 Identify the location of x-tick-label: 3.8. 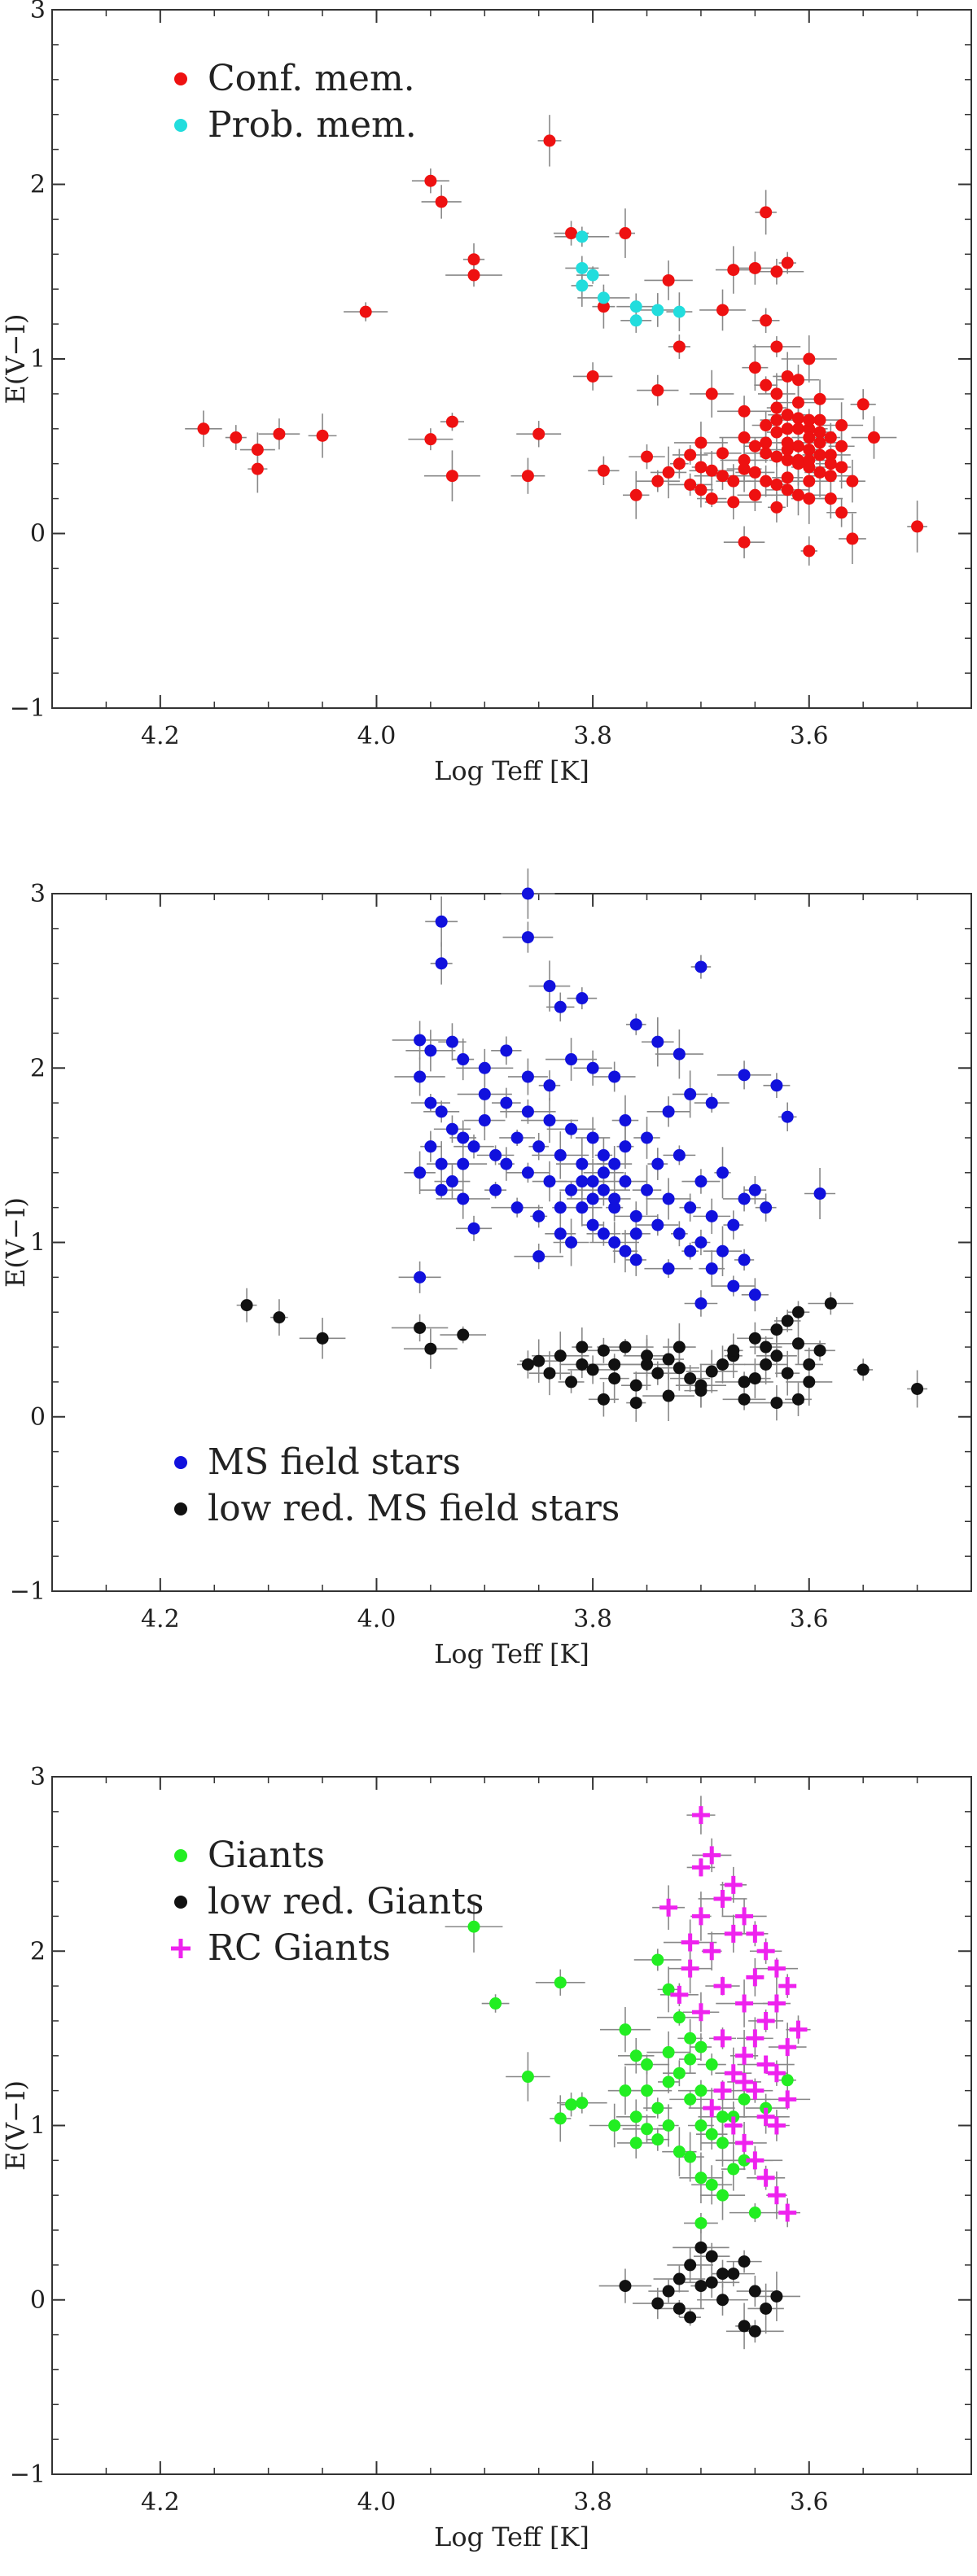
(592, 736).